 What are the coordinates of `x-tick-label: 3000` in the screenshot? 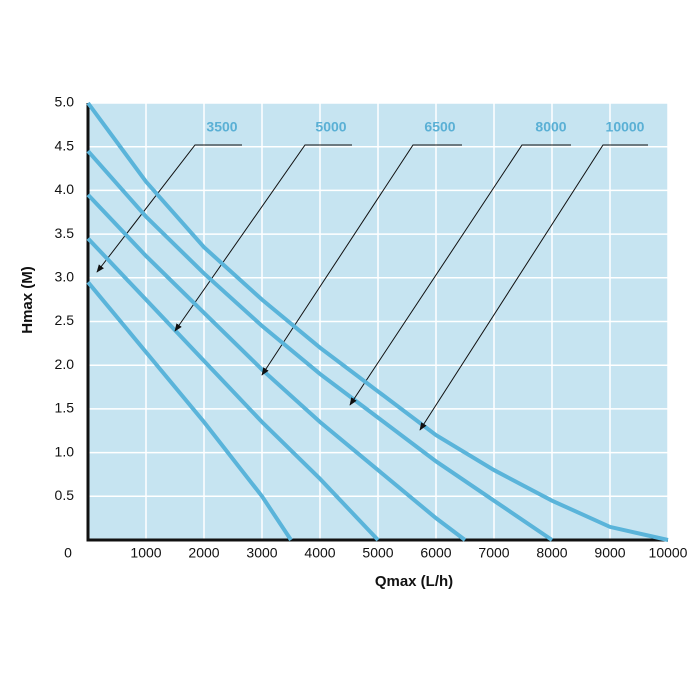 It's located at (261, 553).